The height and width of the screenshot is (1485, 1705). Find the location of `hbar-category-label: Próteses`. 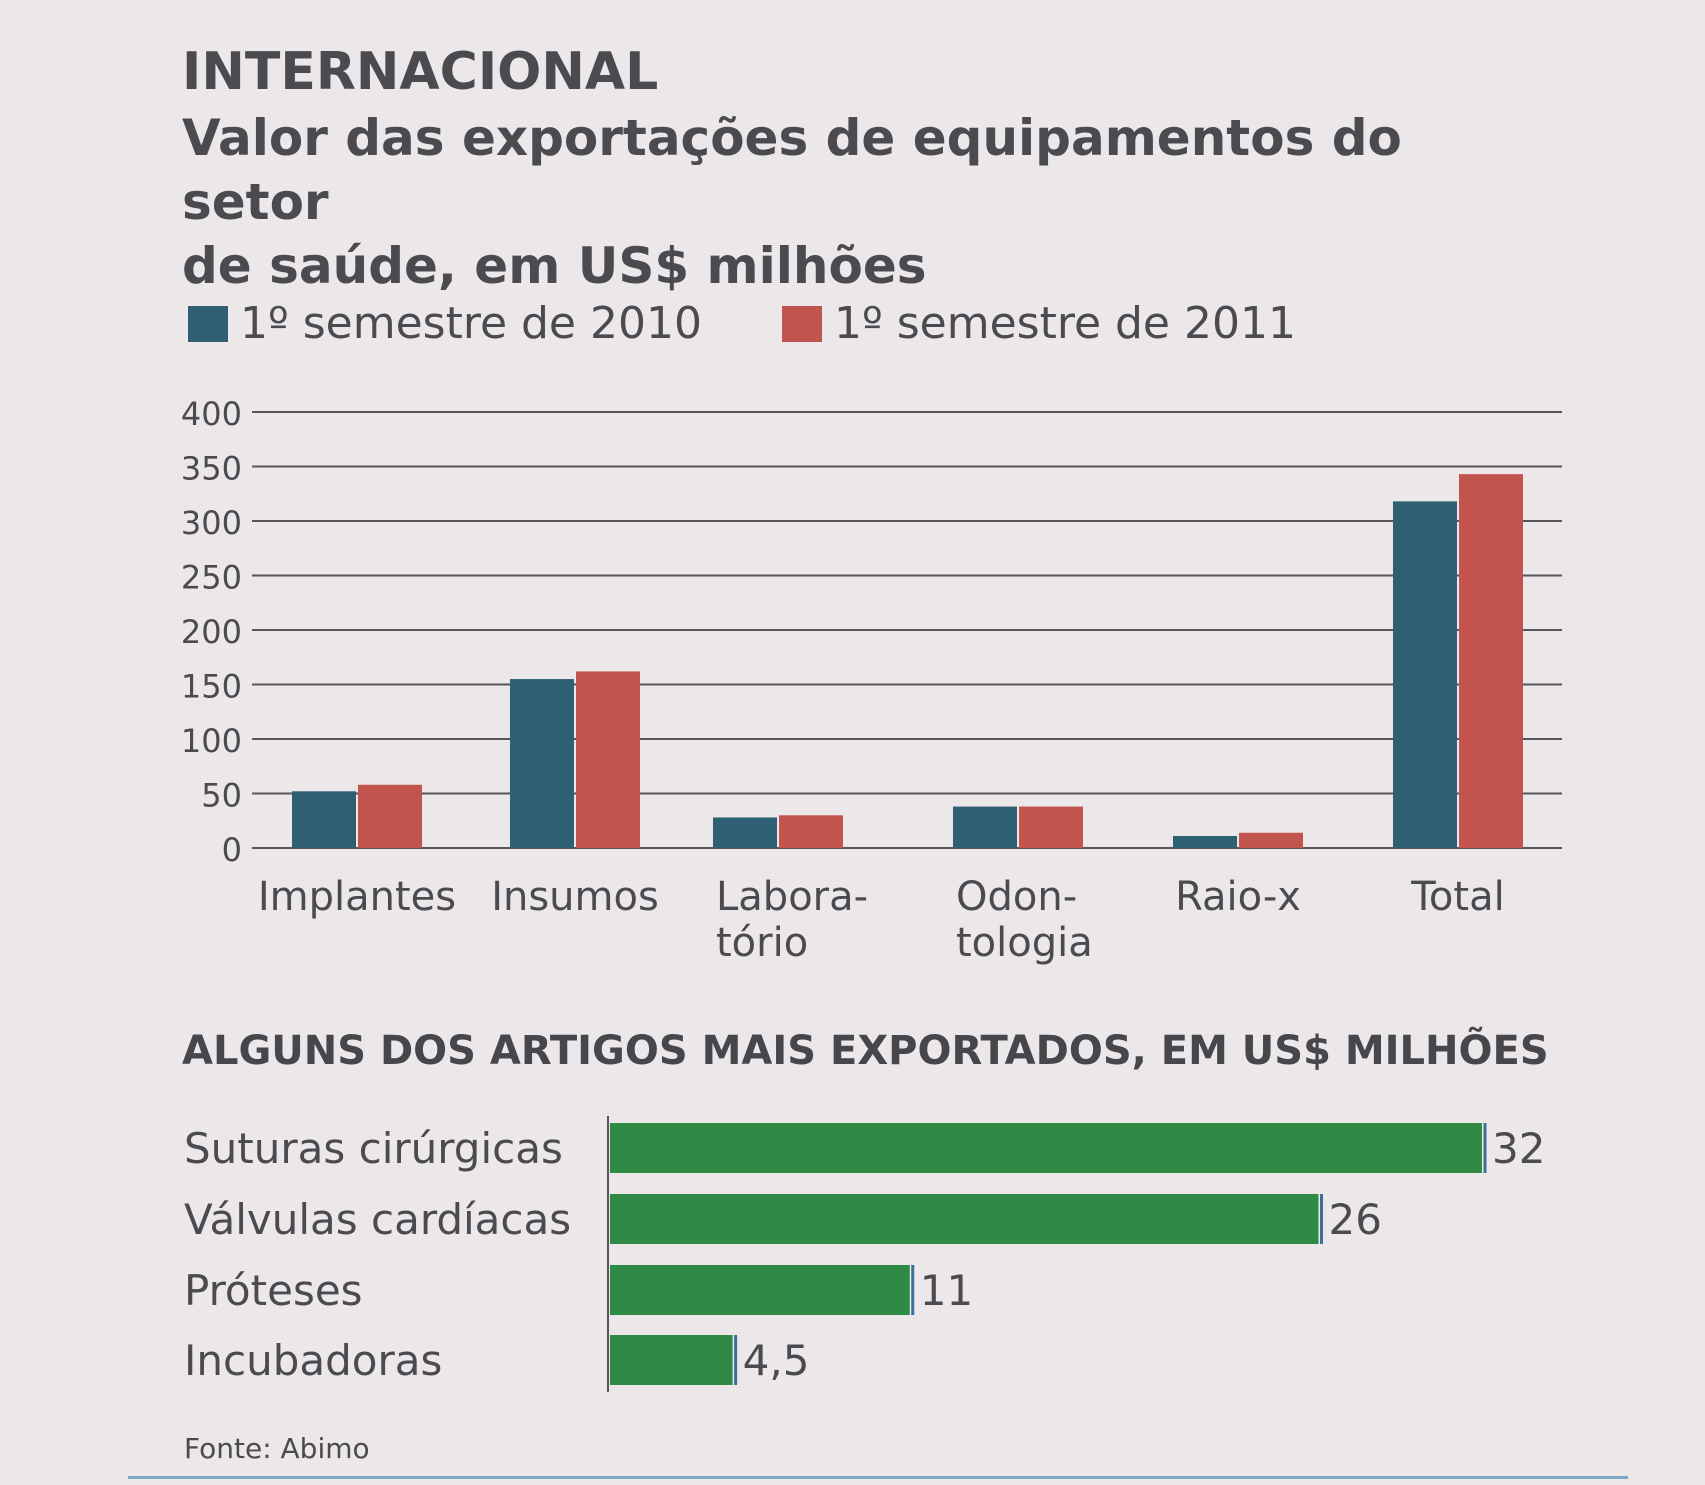

hbar-category-label: Próteses is located at coordinates (273, 1290).